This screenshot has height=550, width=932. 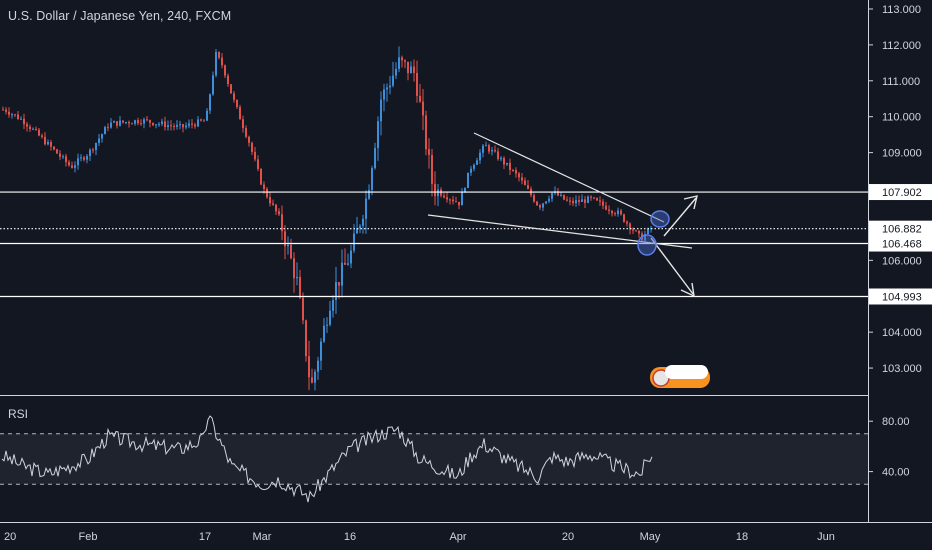 What do you see at coordinates (569, 177) in the screenshot?
I see `upper-trendline` at bounding box center [569, 177].